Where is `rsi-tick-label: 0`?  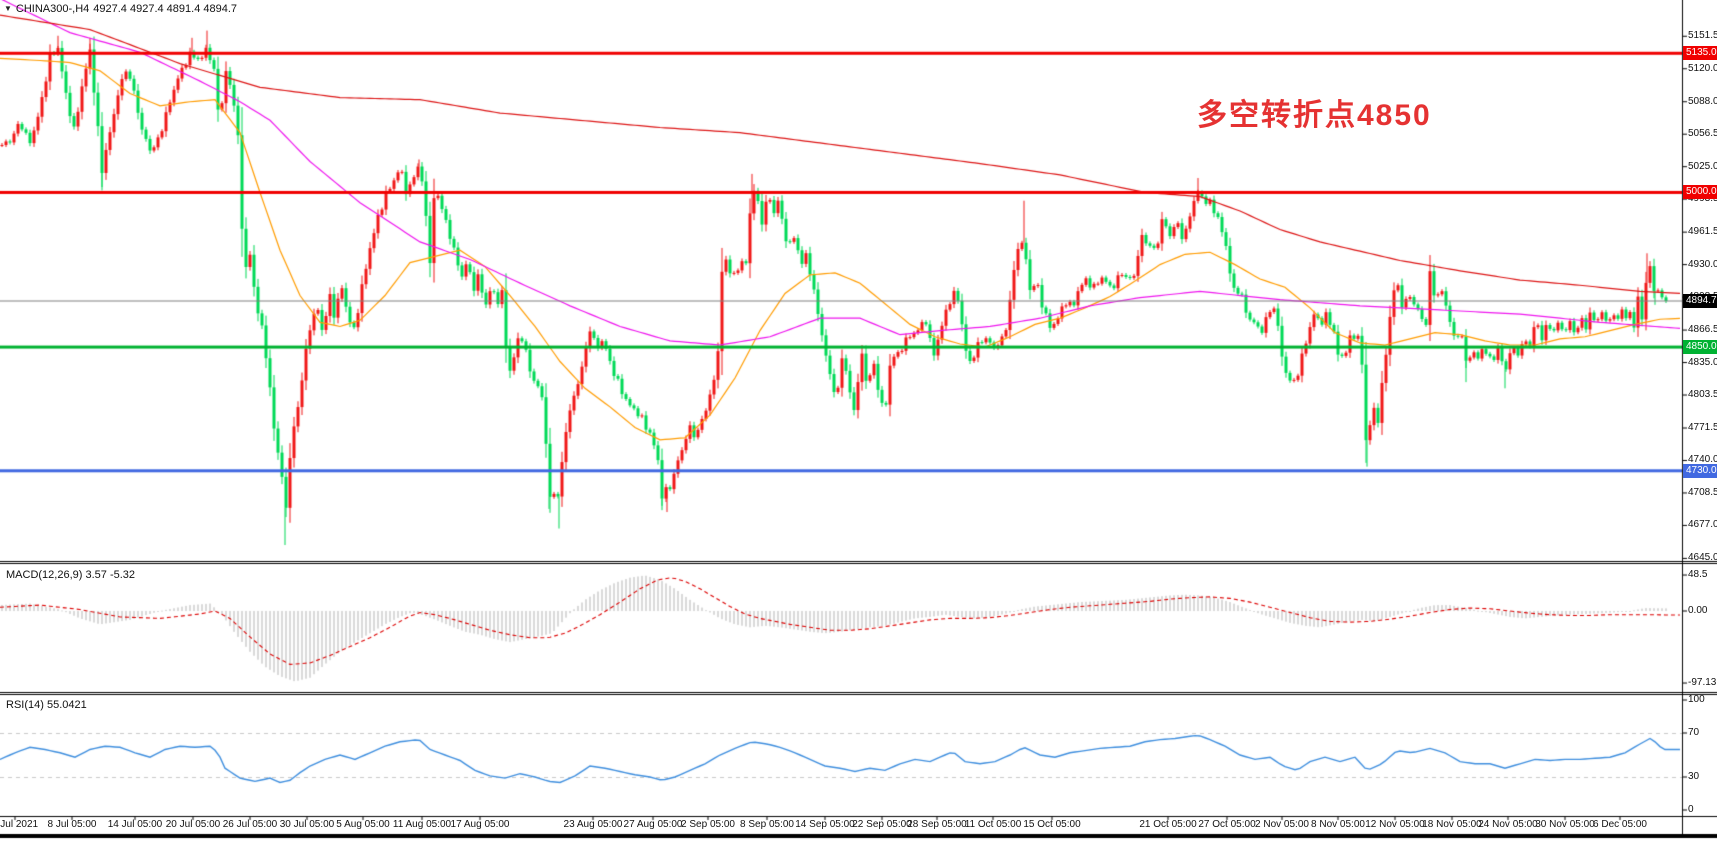
rsi-tick-label: 0 is located at coordinates (1691, 809).